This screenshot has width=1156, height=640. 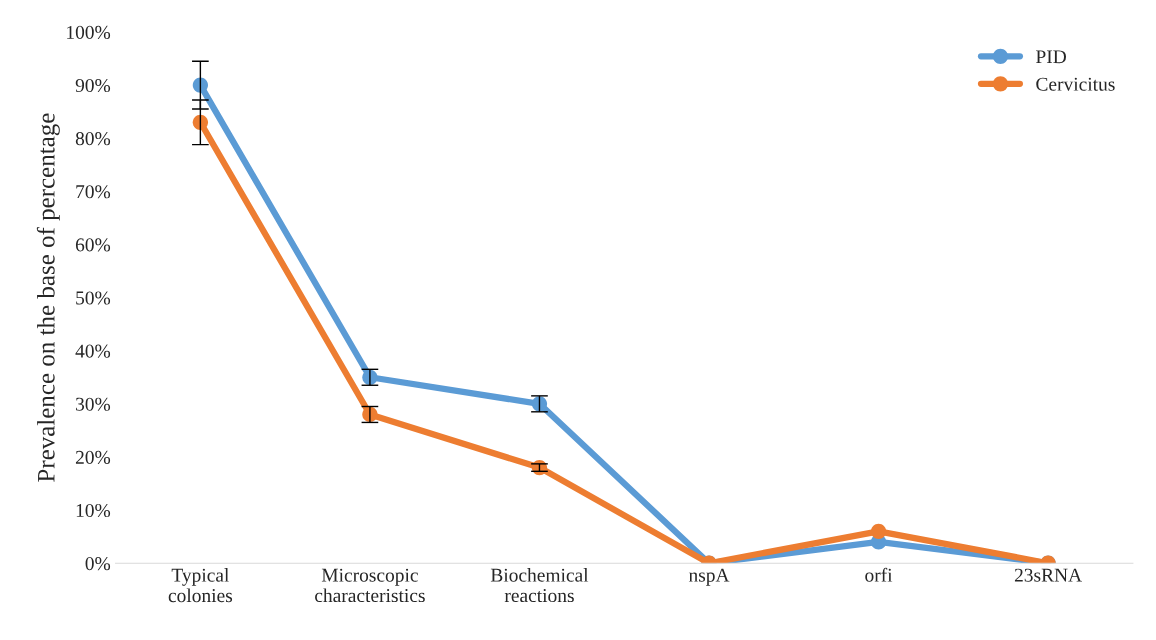 I want to click on y-tick-label: 0%, so click(x=98, y=564).